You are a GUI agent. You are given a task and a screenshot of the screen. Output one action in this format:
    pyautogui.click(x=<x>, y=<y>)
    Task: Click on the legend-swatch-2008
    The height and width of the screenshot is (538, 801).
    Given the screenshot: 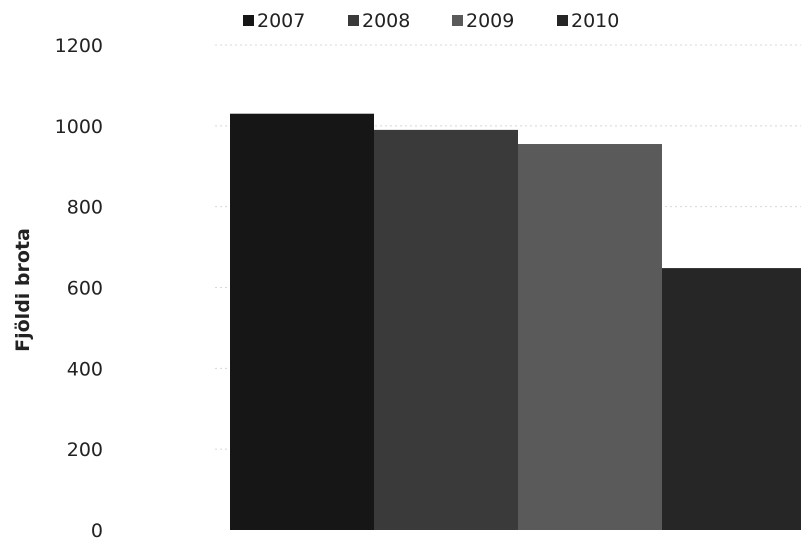 What is the action you would take?
    pyautogui.click(x=353, y=20)
    